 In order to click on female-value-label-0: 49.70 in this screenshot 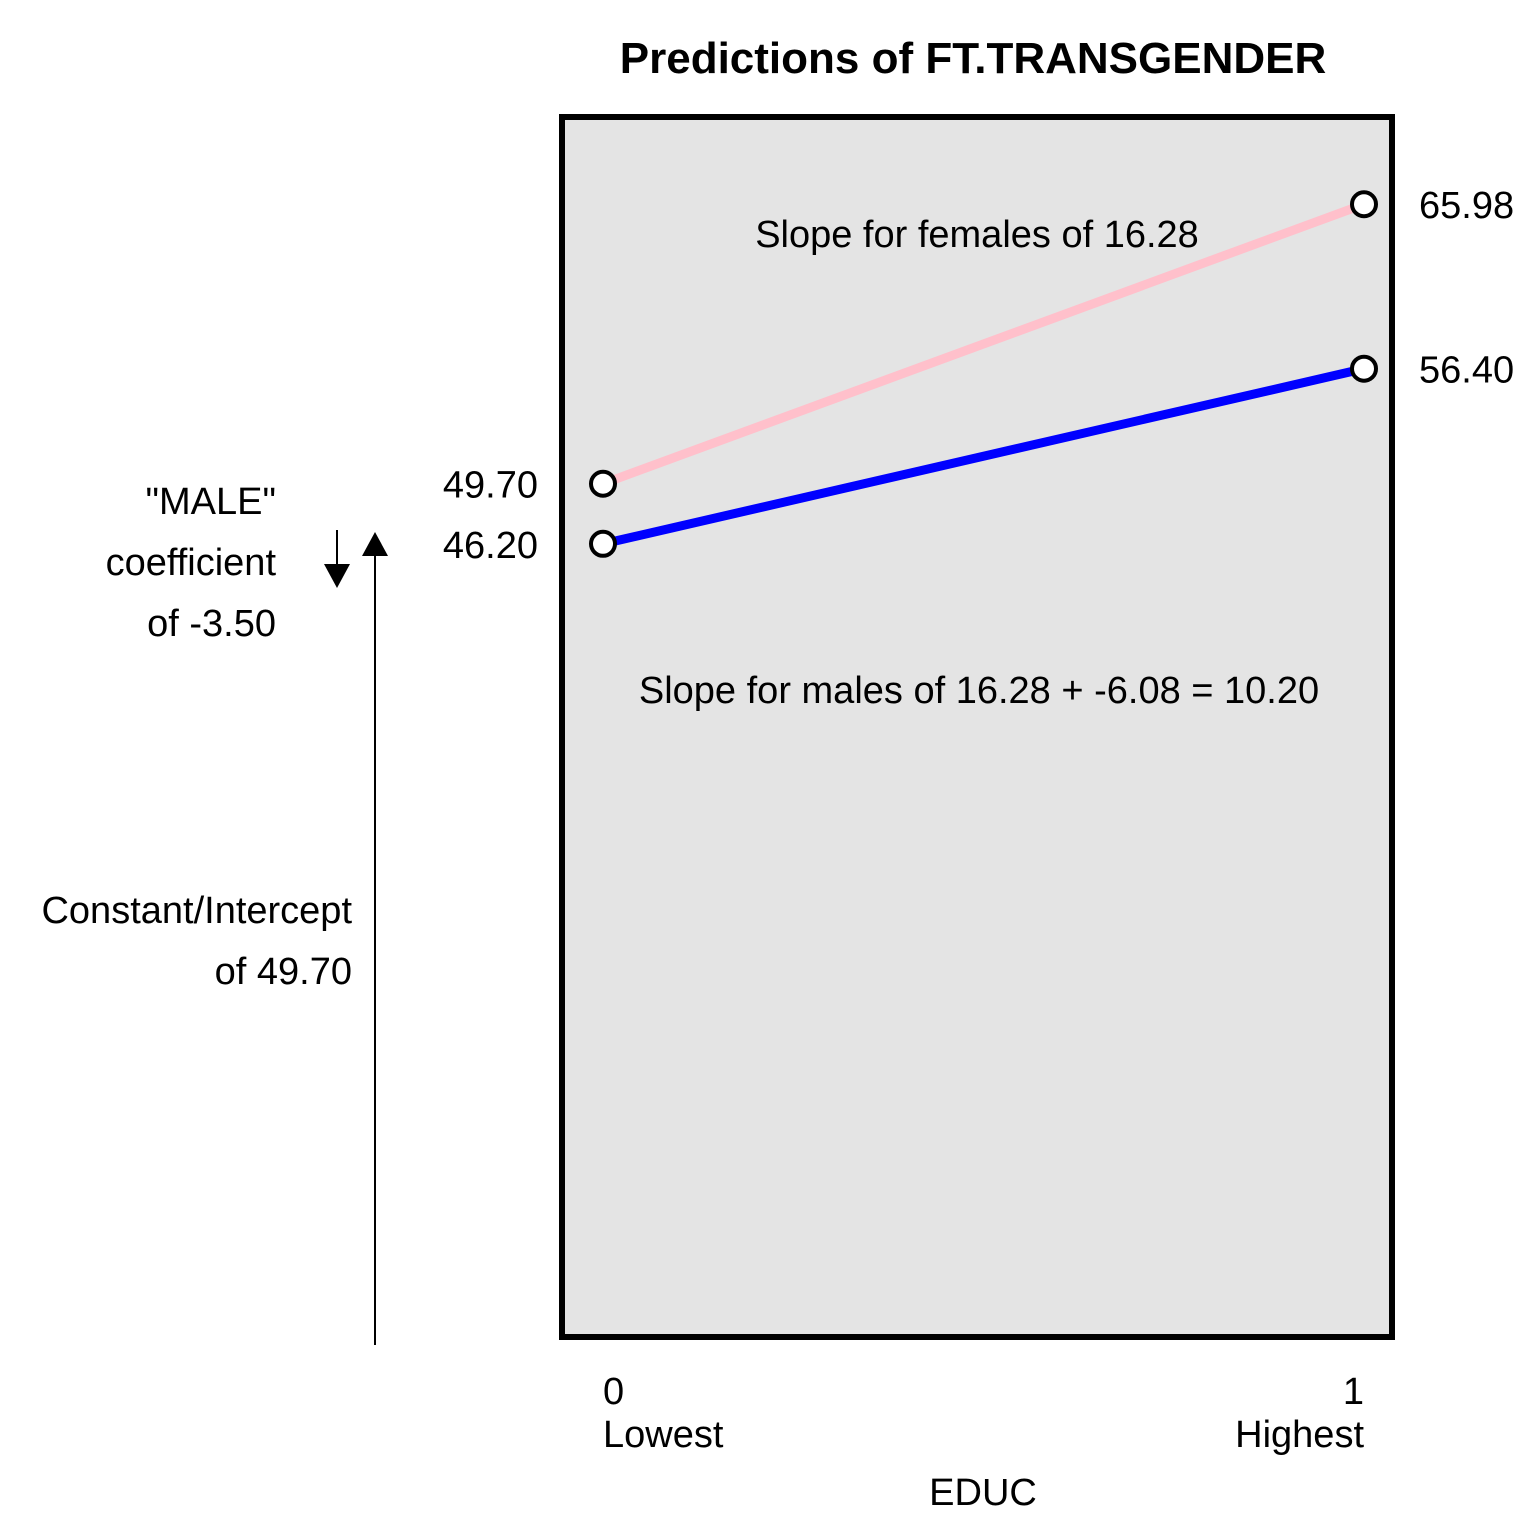, I will do `click(490, 486)`.